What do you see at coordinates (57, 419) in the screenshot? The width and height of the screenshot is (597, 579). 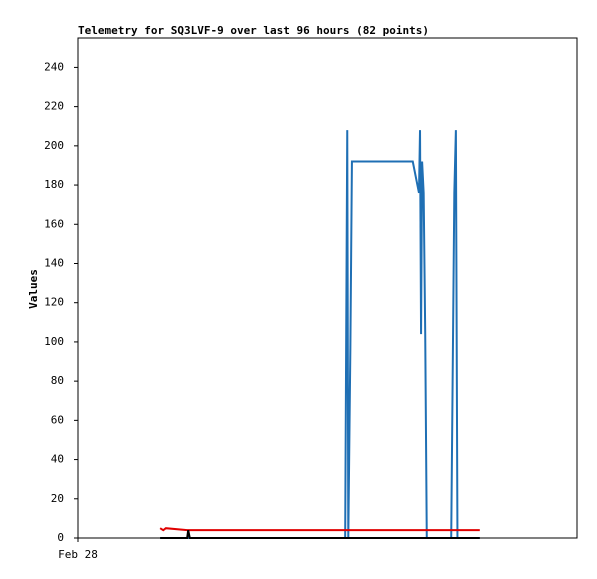 I see `y-tick-label: 60` at bounding box center [57, 419].